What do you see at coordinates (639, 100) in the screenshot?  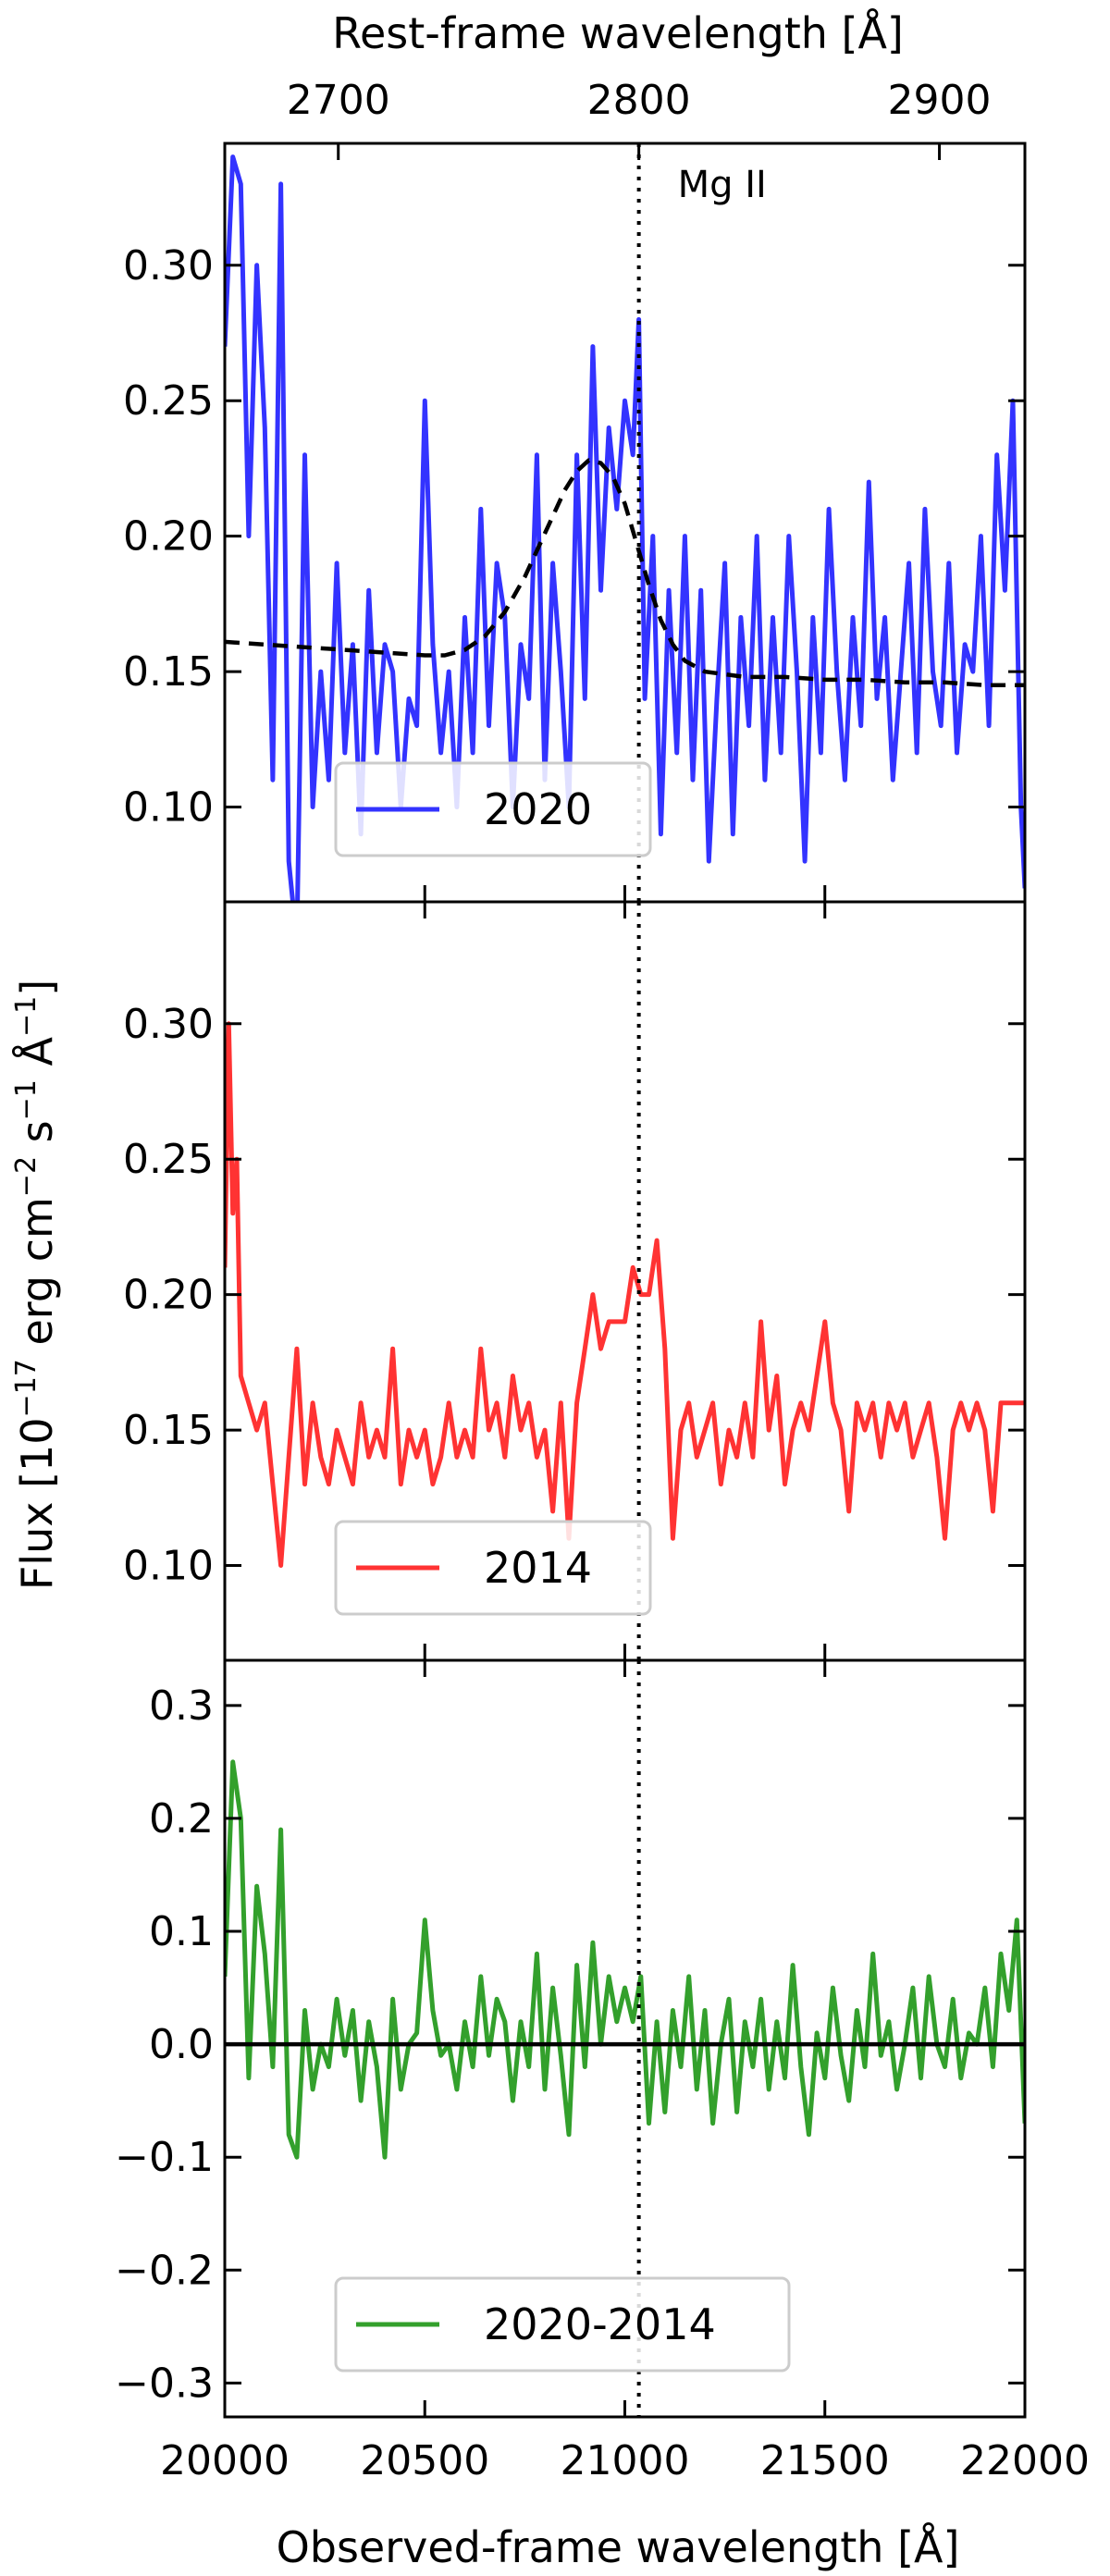 I see `rest-tick-label: 2800` at bounding box center [639, 100].